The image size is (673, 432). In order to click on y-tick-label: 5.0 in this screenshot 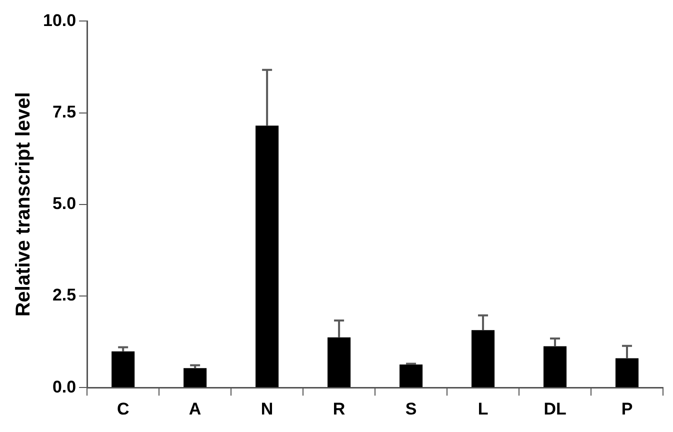, I will do `click(64, 204)`.